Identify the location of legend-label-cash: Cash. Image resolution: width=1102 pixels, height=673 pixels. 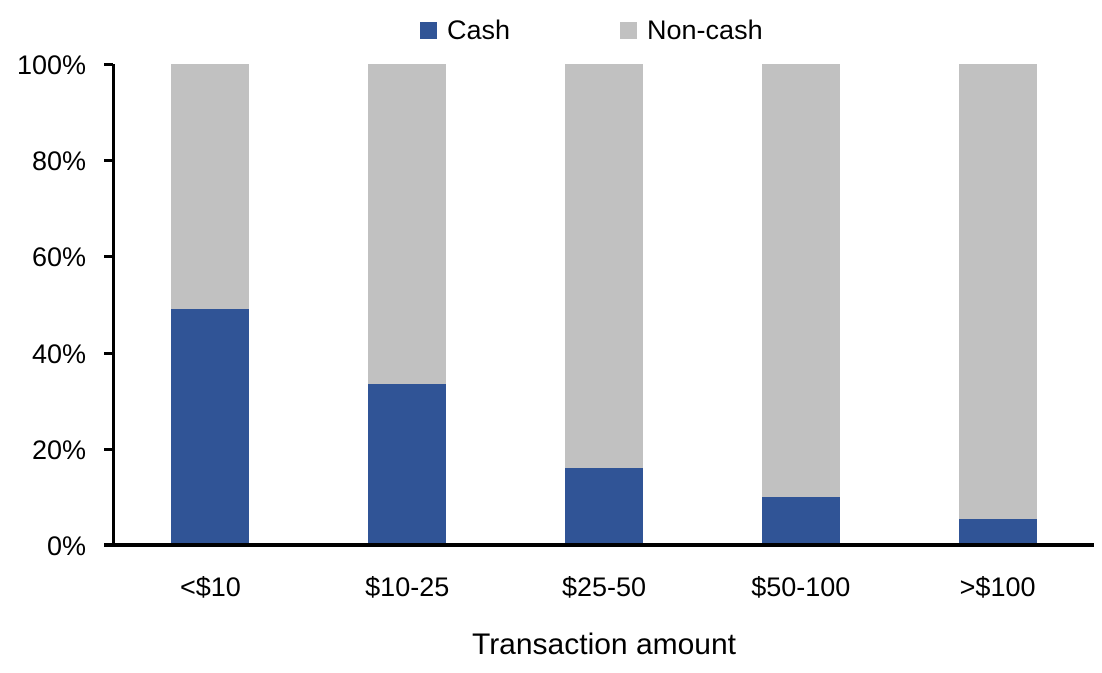
(479, 30).